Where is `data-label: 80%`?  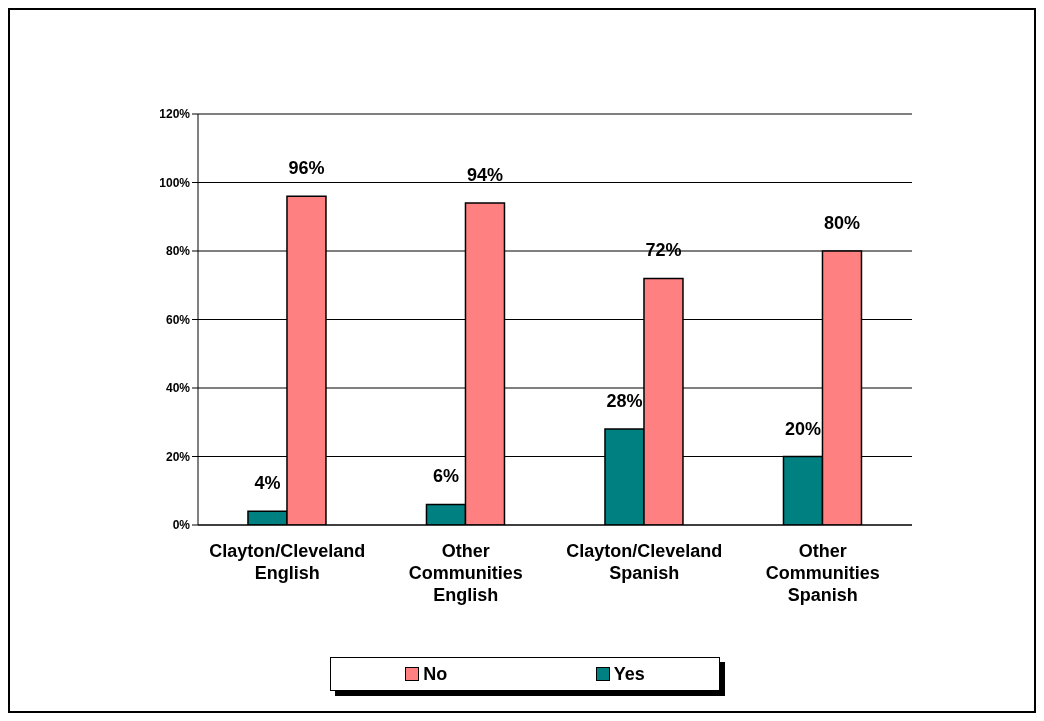 data-label: 80% is located at coordinates (841, 223).